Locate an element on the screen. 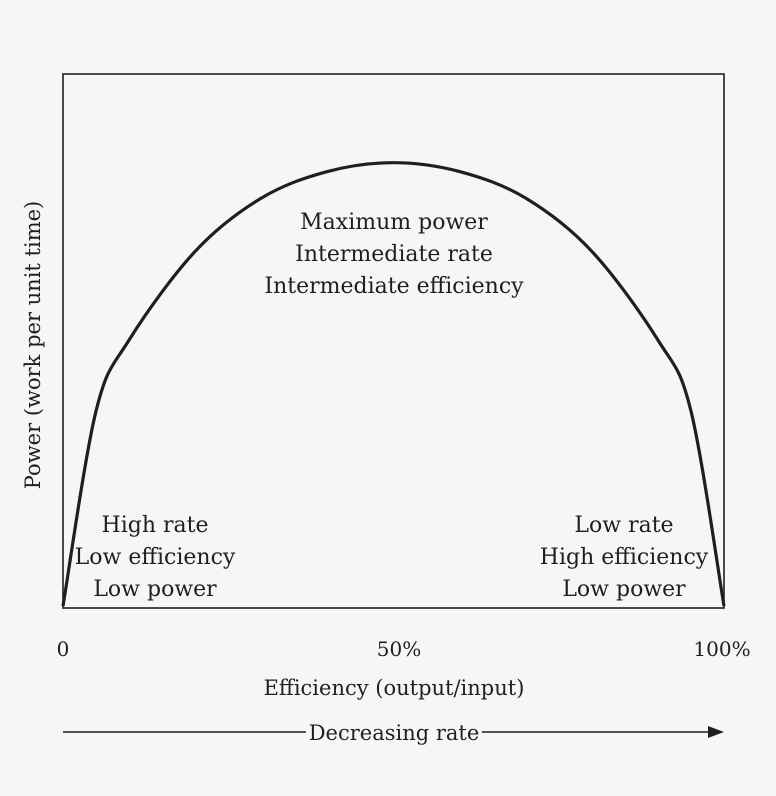 The width and height of the screenshot is (776, 796). y-axis-label: Power (work per unit time) is located at coordinates (33, 345).